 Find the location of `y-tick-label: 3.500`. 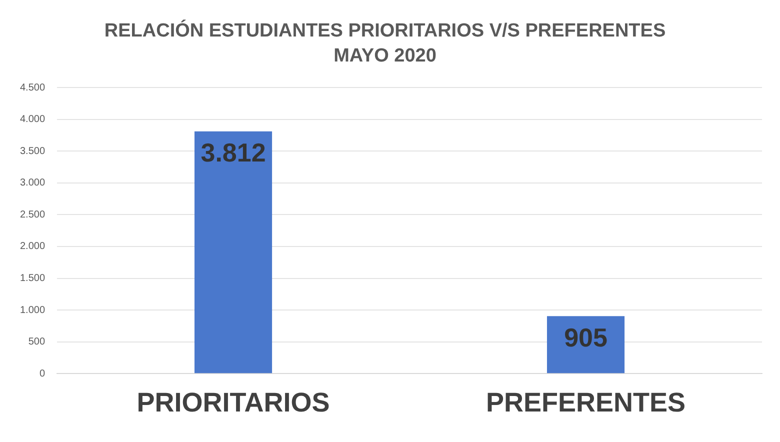

y-tick-label: 3.500 is located at coordinates (33, 151).